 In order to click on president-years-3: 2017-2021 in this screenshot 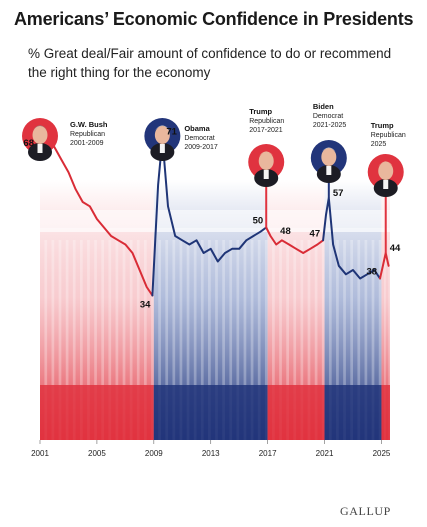, I will do `click(266, 130)`.